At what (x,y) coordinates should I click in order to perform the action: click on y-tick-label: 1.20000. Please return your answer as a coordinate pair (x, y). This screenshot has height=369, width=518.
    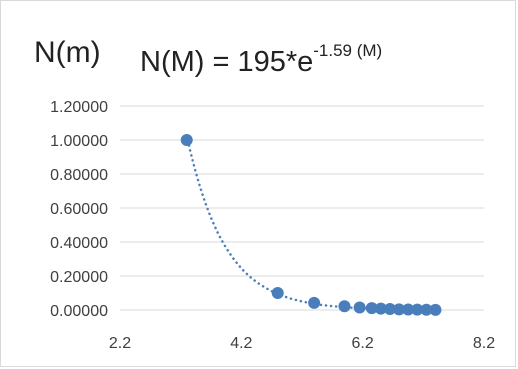
    Looking at the image, I should click on (79, 107).